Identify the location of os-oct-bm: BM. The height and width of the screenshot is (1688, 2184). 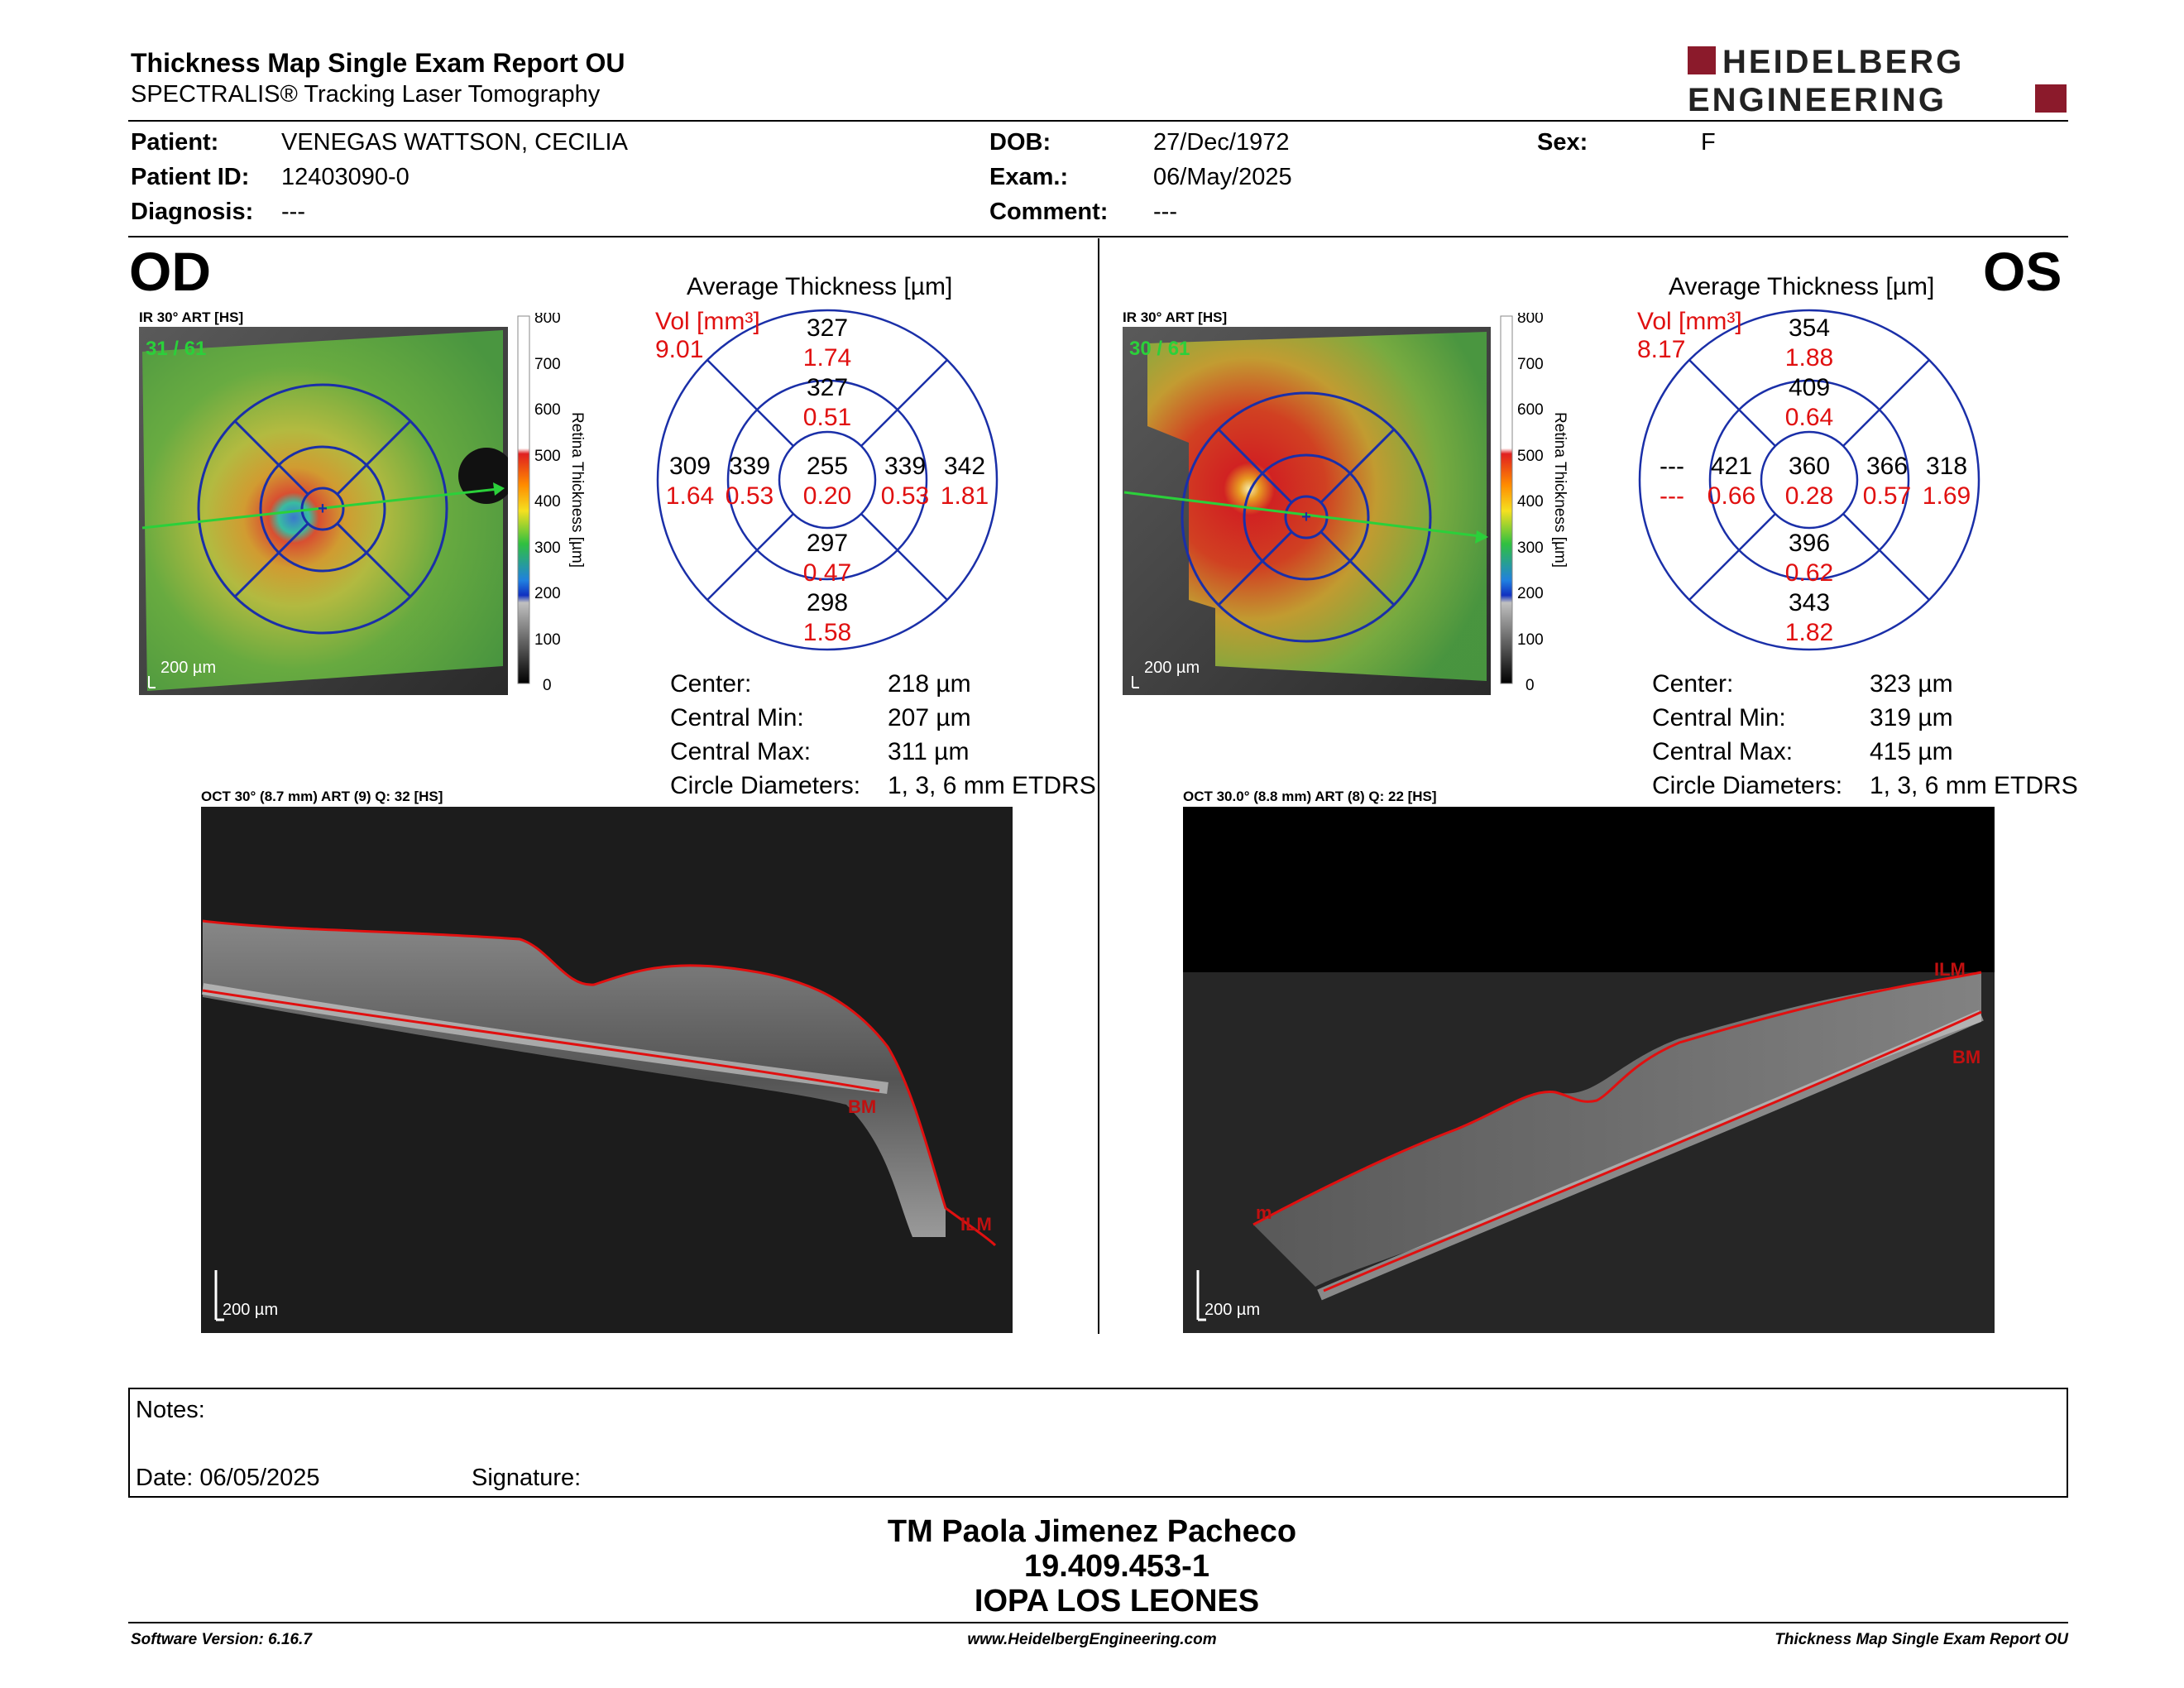
(1966, 1057).